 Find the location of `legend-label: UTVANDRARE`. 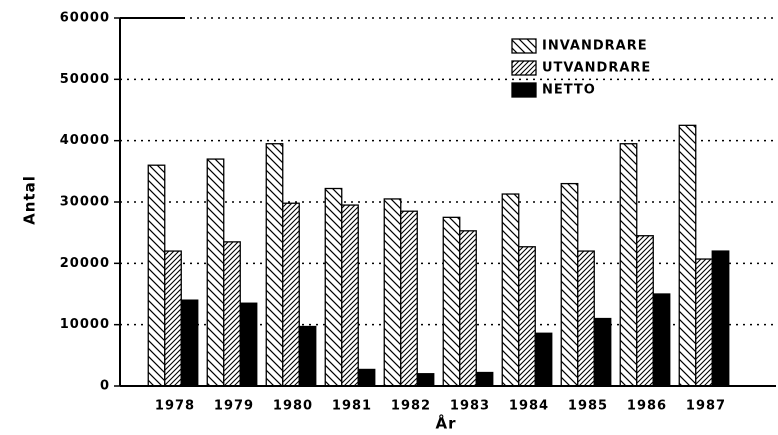

legend-label: UTVANDRARE is located at coordinates (596, 68).